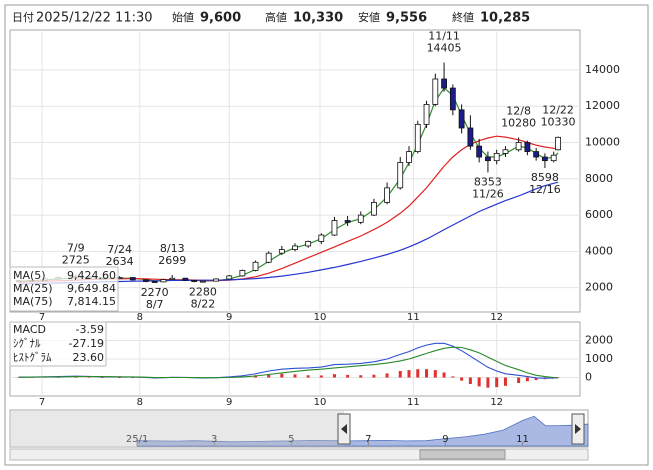 This screenshot has width=653, height=470. What do you see at coordinates (220, 18) in the screenshot?
I see `header-value: 9,600` at bounding box center [220, 18].